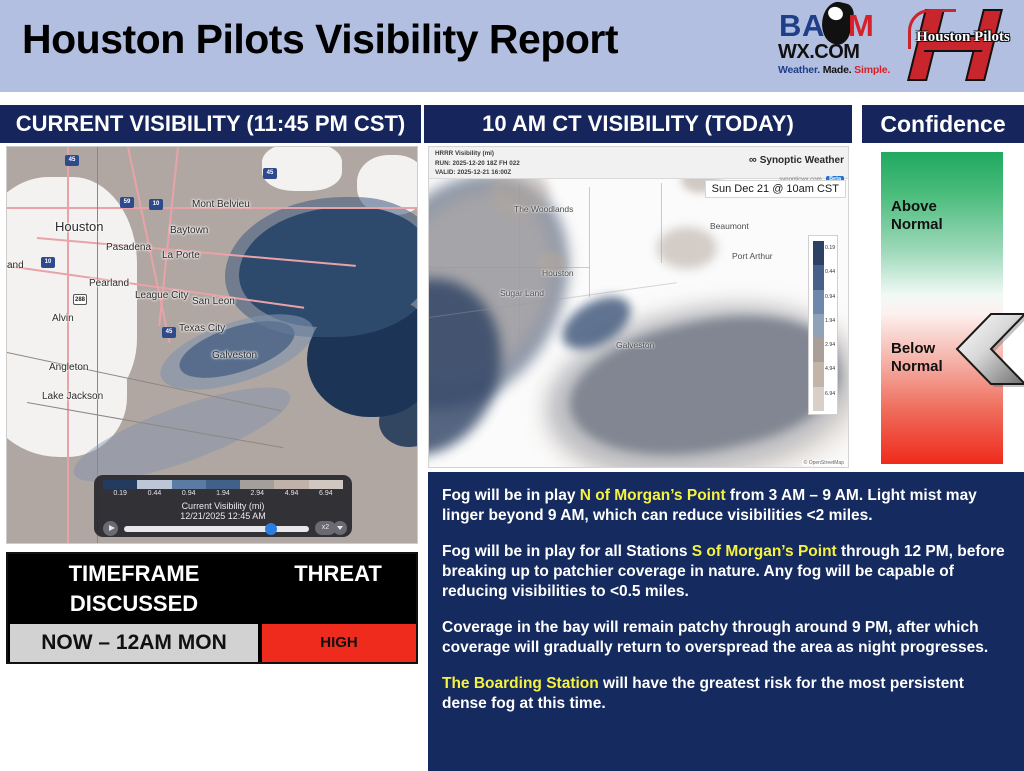 The height and width of the screenshot is (771, 1024). What do you see at coordinates (223, 495) in the screenshot?
I see `visibility-colorbar-ticks: 0.19 0.44 0.94 1.94 2.94 4.94 6.94` at bounding box center [223, 495].